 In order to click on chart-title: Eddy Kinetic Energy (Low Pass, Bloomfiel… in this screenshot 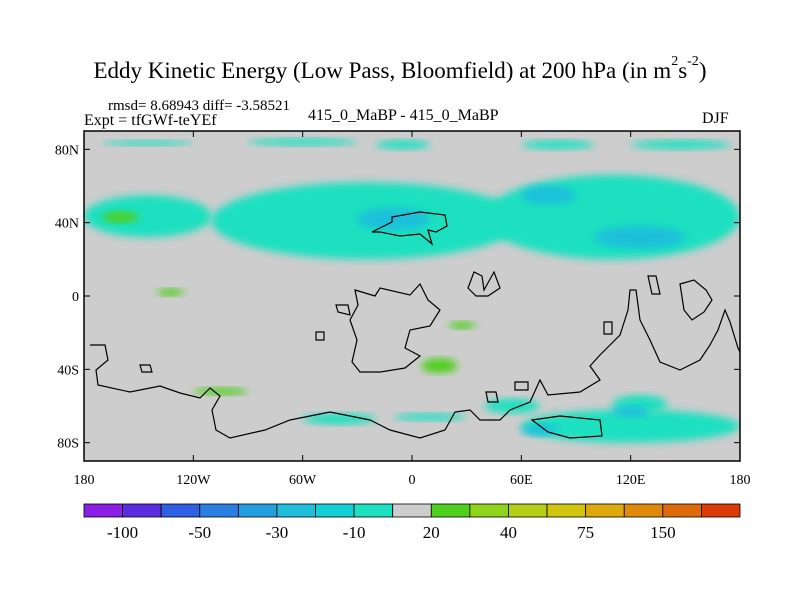, I will do `click(400, 68)`.